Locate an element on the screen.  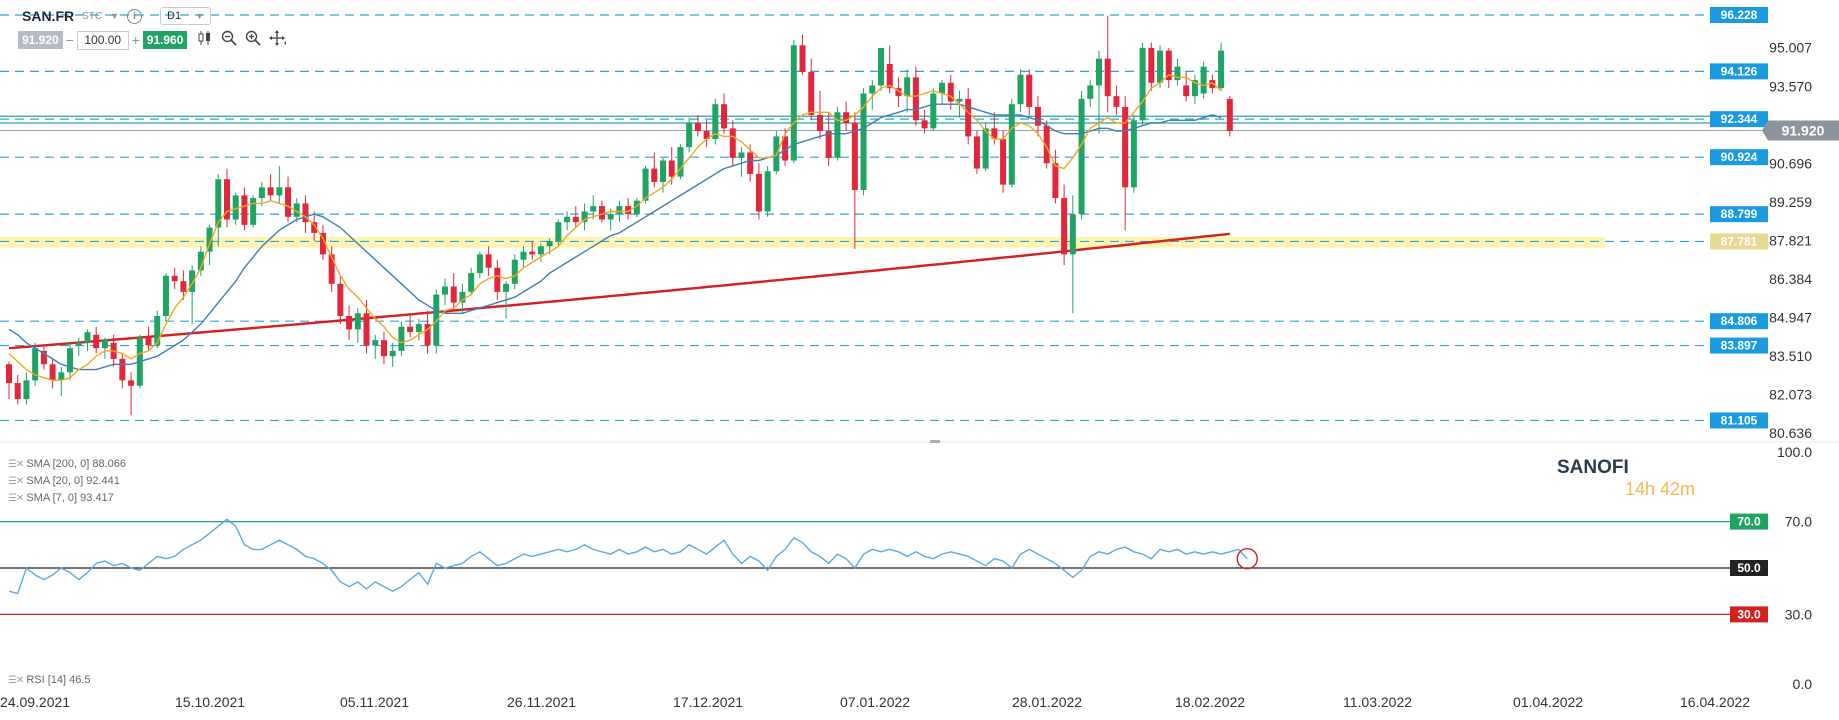
zoom-out-icon is located at coordinates (229, 40).